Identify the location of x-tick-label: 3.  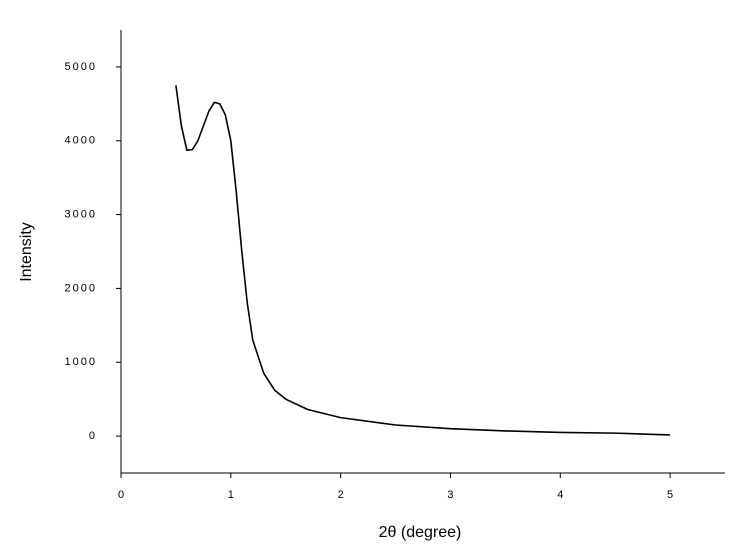
(451, 495).